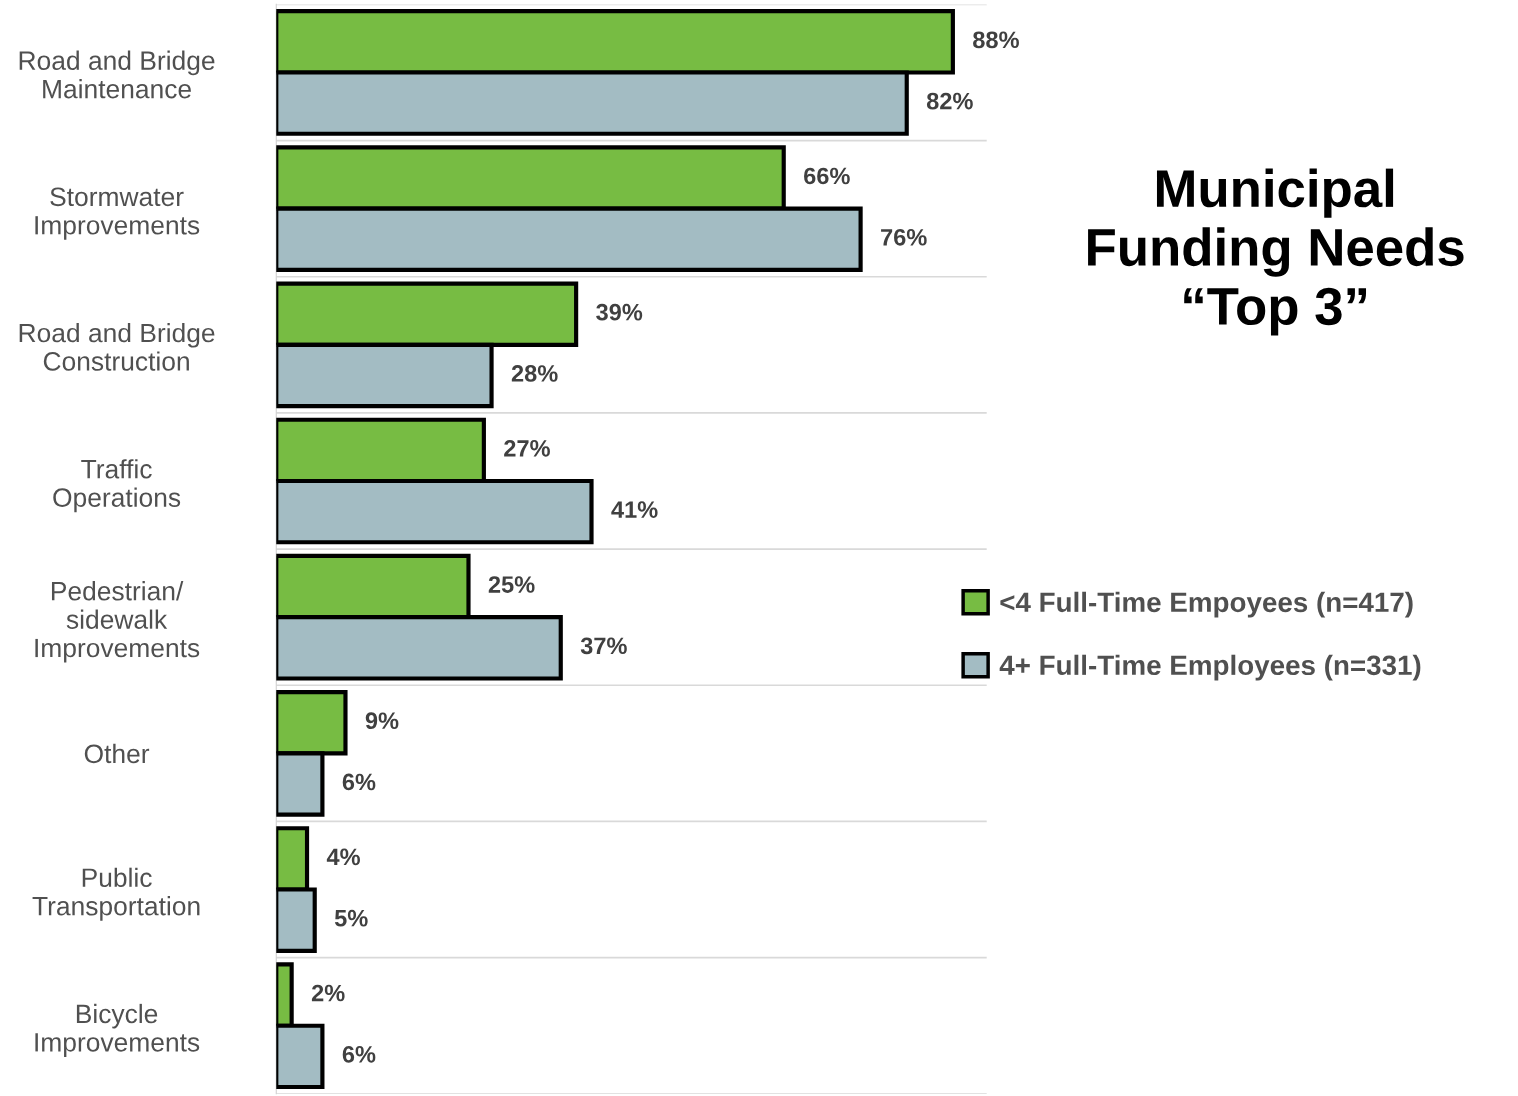  I want to click on y-tick-label: Other, so click(117, 753).